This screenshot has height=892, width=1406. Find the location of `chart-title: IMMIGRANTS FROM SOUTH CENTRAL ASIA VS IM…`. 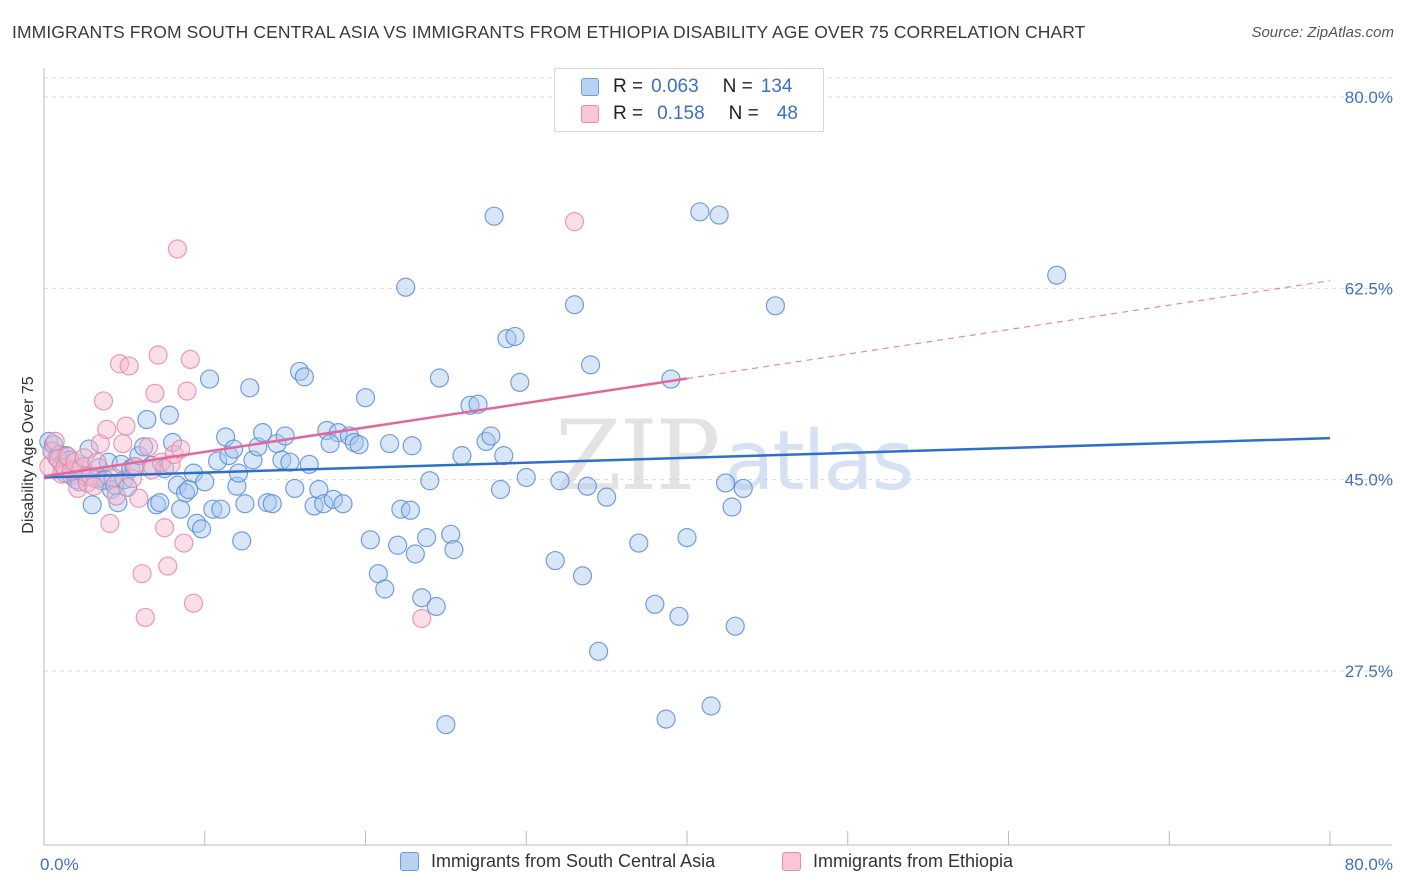

chart-title: IMMIGRANTS FROM SOUTH CENTRAL ASIA VS IM… is located at coordinates (549, 32).